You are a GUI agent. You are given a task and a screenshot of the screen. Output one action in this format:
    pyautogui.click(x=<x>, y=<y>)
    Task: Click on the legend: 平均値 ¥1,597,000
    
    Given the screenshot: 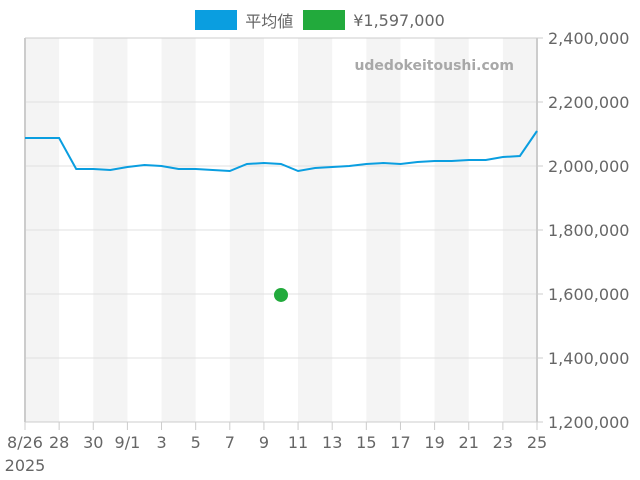 What is the action you would take?
    pyautogui.click(x=320, y=20)
    